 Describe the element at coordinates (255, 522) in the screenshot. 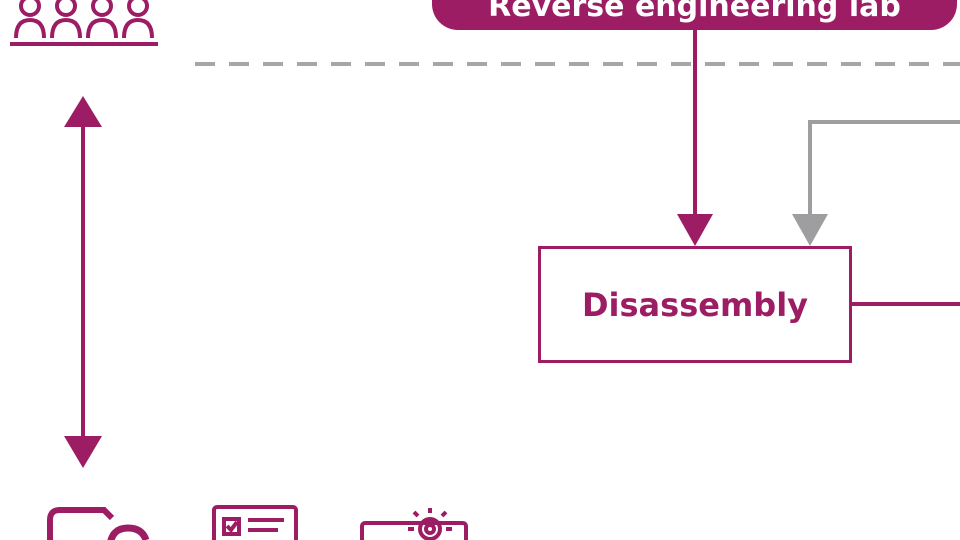

I see `checklist-card-icon` at that location.